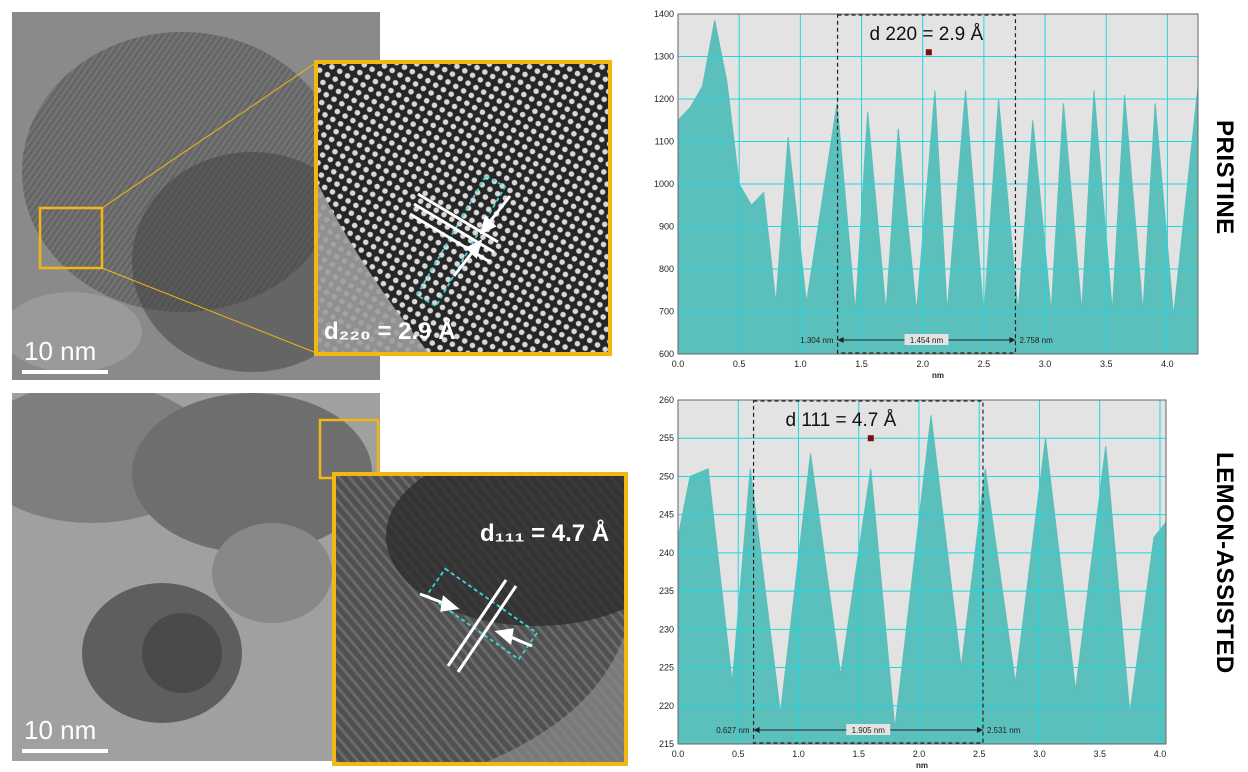 The image size is (1248, 772). Describe the element at coordinates (1004, 730) in the screenshot. I see `measure-label-right: 2.531 nm` at that location.